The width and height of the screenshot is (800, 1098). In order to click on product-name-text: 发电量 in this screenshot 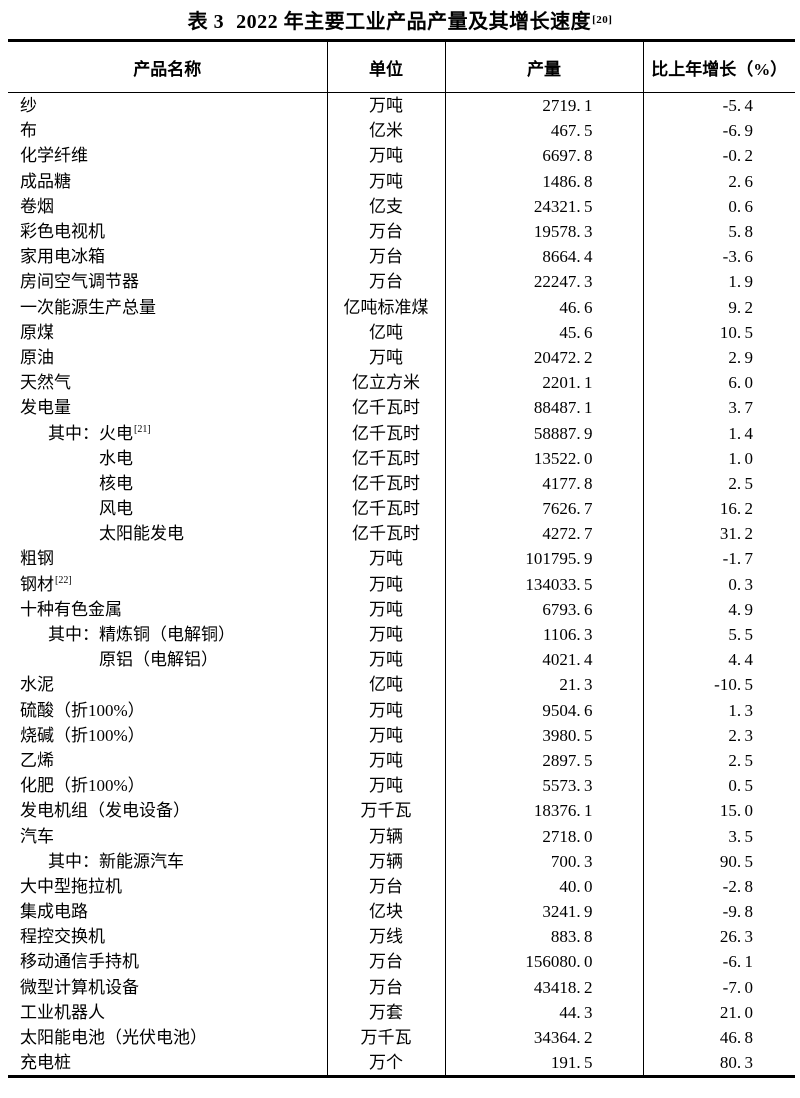, I will do `click(45, 408)`.